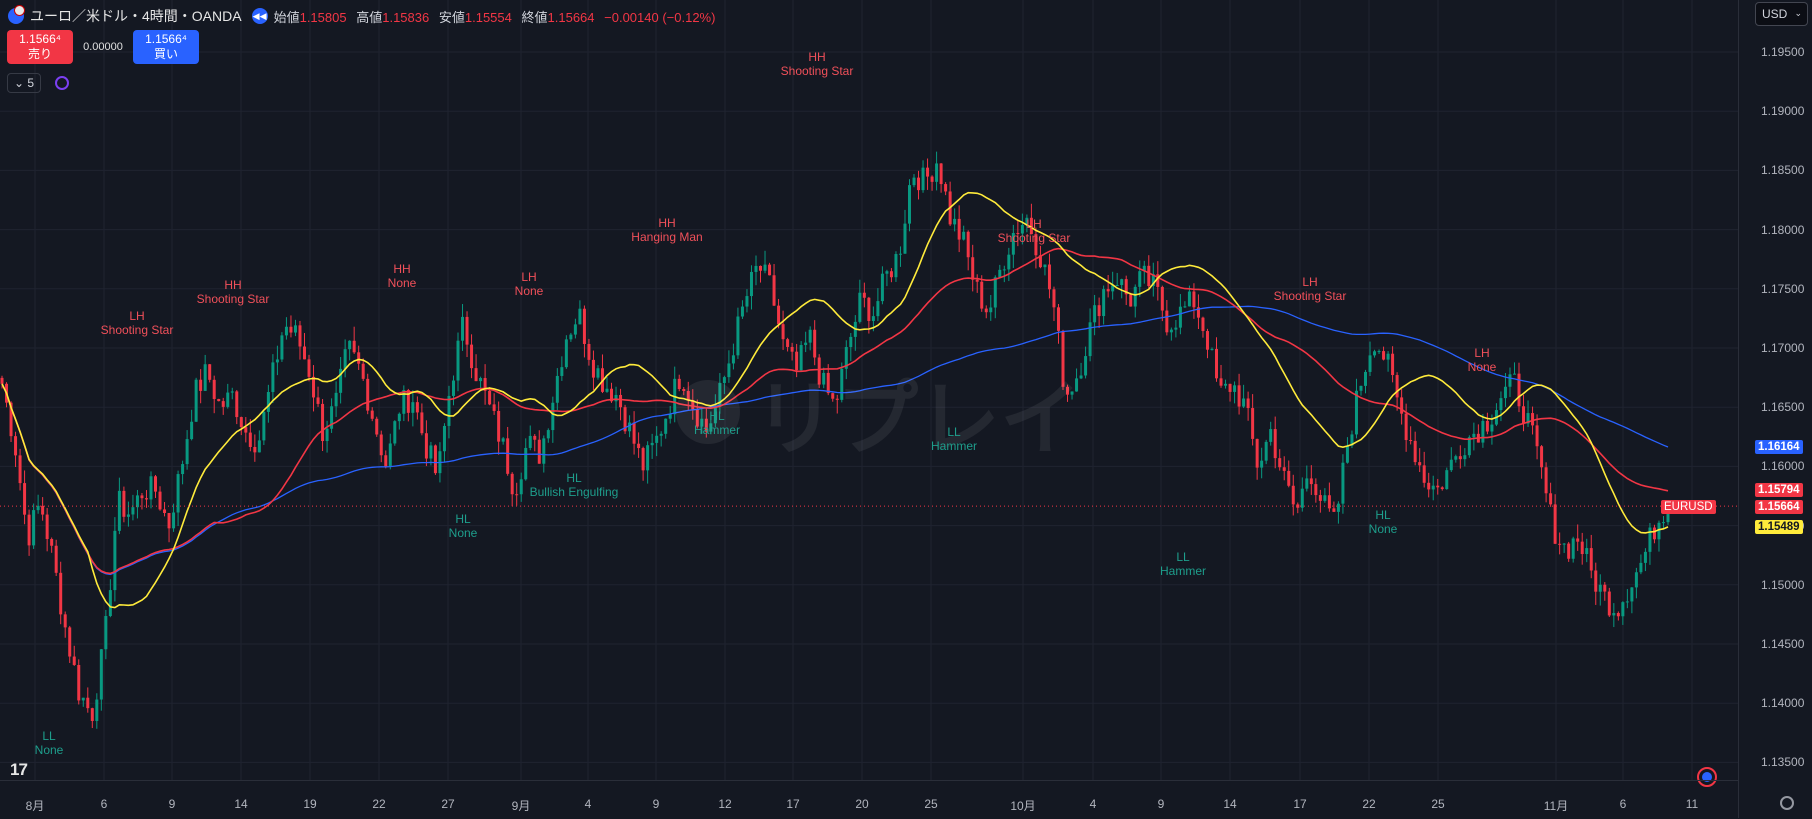 The image size is (1812, 819). What do you see at coordinates (259, 16) in the screenshot?
I see `replay-icon: ◀◀` at bounding box center [259, 16].